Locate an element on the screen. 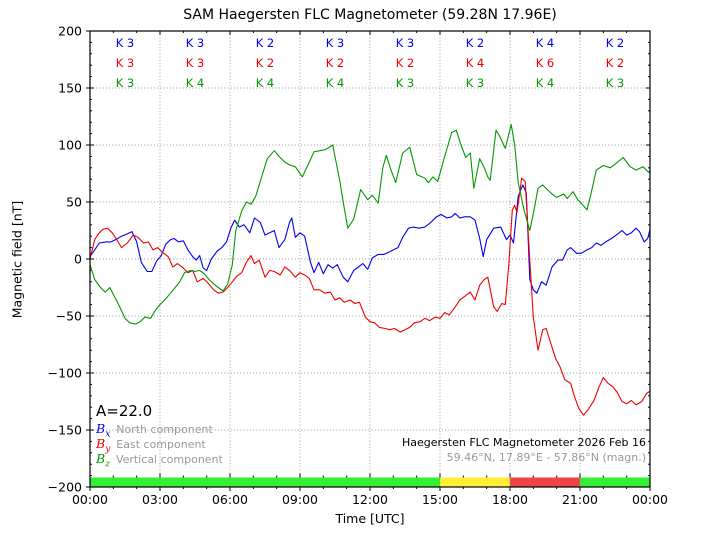 The width and height of the screenshot is (720, 540). y-tick-labels: 200 150 100 50 0 −50 −100 −150 −200 is located at coordinates (65, 259).